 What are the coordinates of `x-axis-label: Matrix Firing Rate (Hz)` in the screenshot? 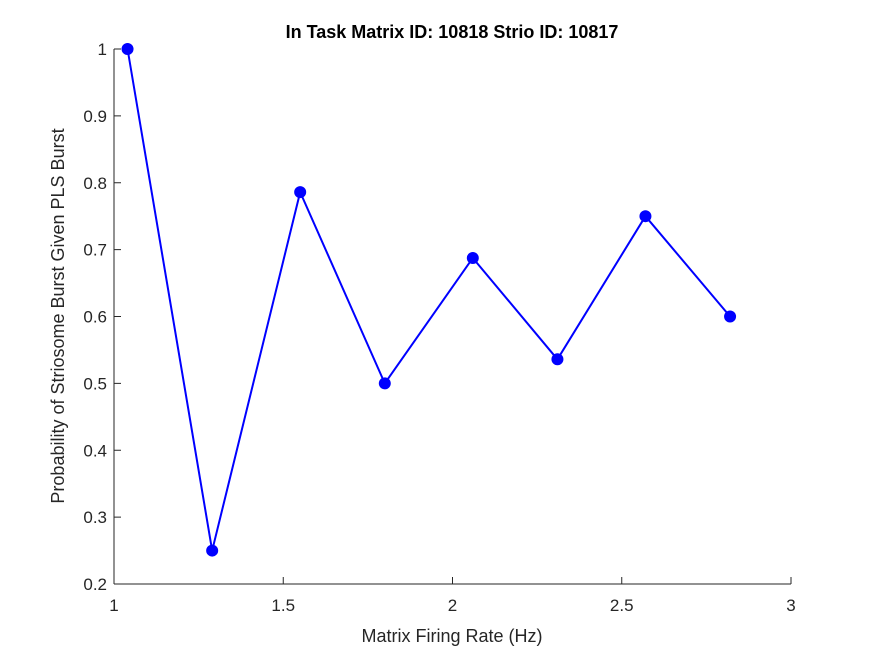 It's located at (451, 636).